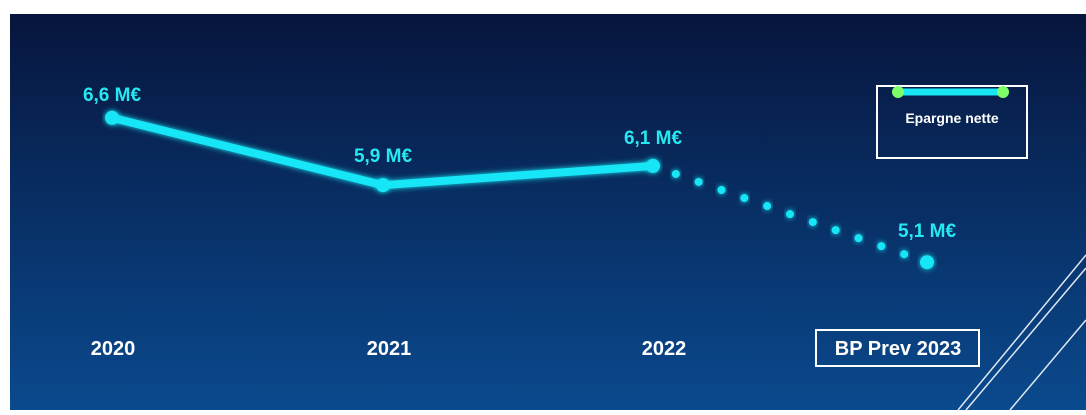 The width and height of the screenshot is (1086, 415). Describe the element at coordinates (383, 156) in the screenshot. I see `data-label-2021: 5,9 M€` at that location.